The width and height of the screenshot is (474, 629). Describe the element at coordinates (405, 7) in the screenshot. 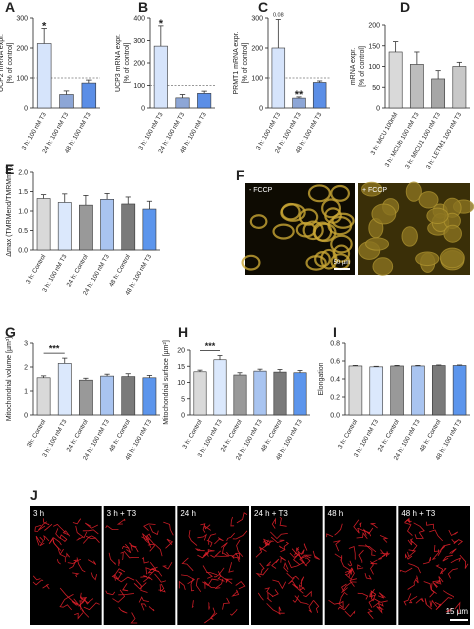

I see `panel-letter: D` at that location.